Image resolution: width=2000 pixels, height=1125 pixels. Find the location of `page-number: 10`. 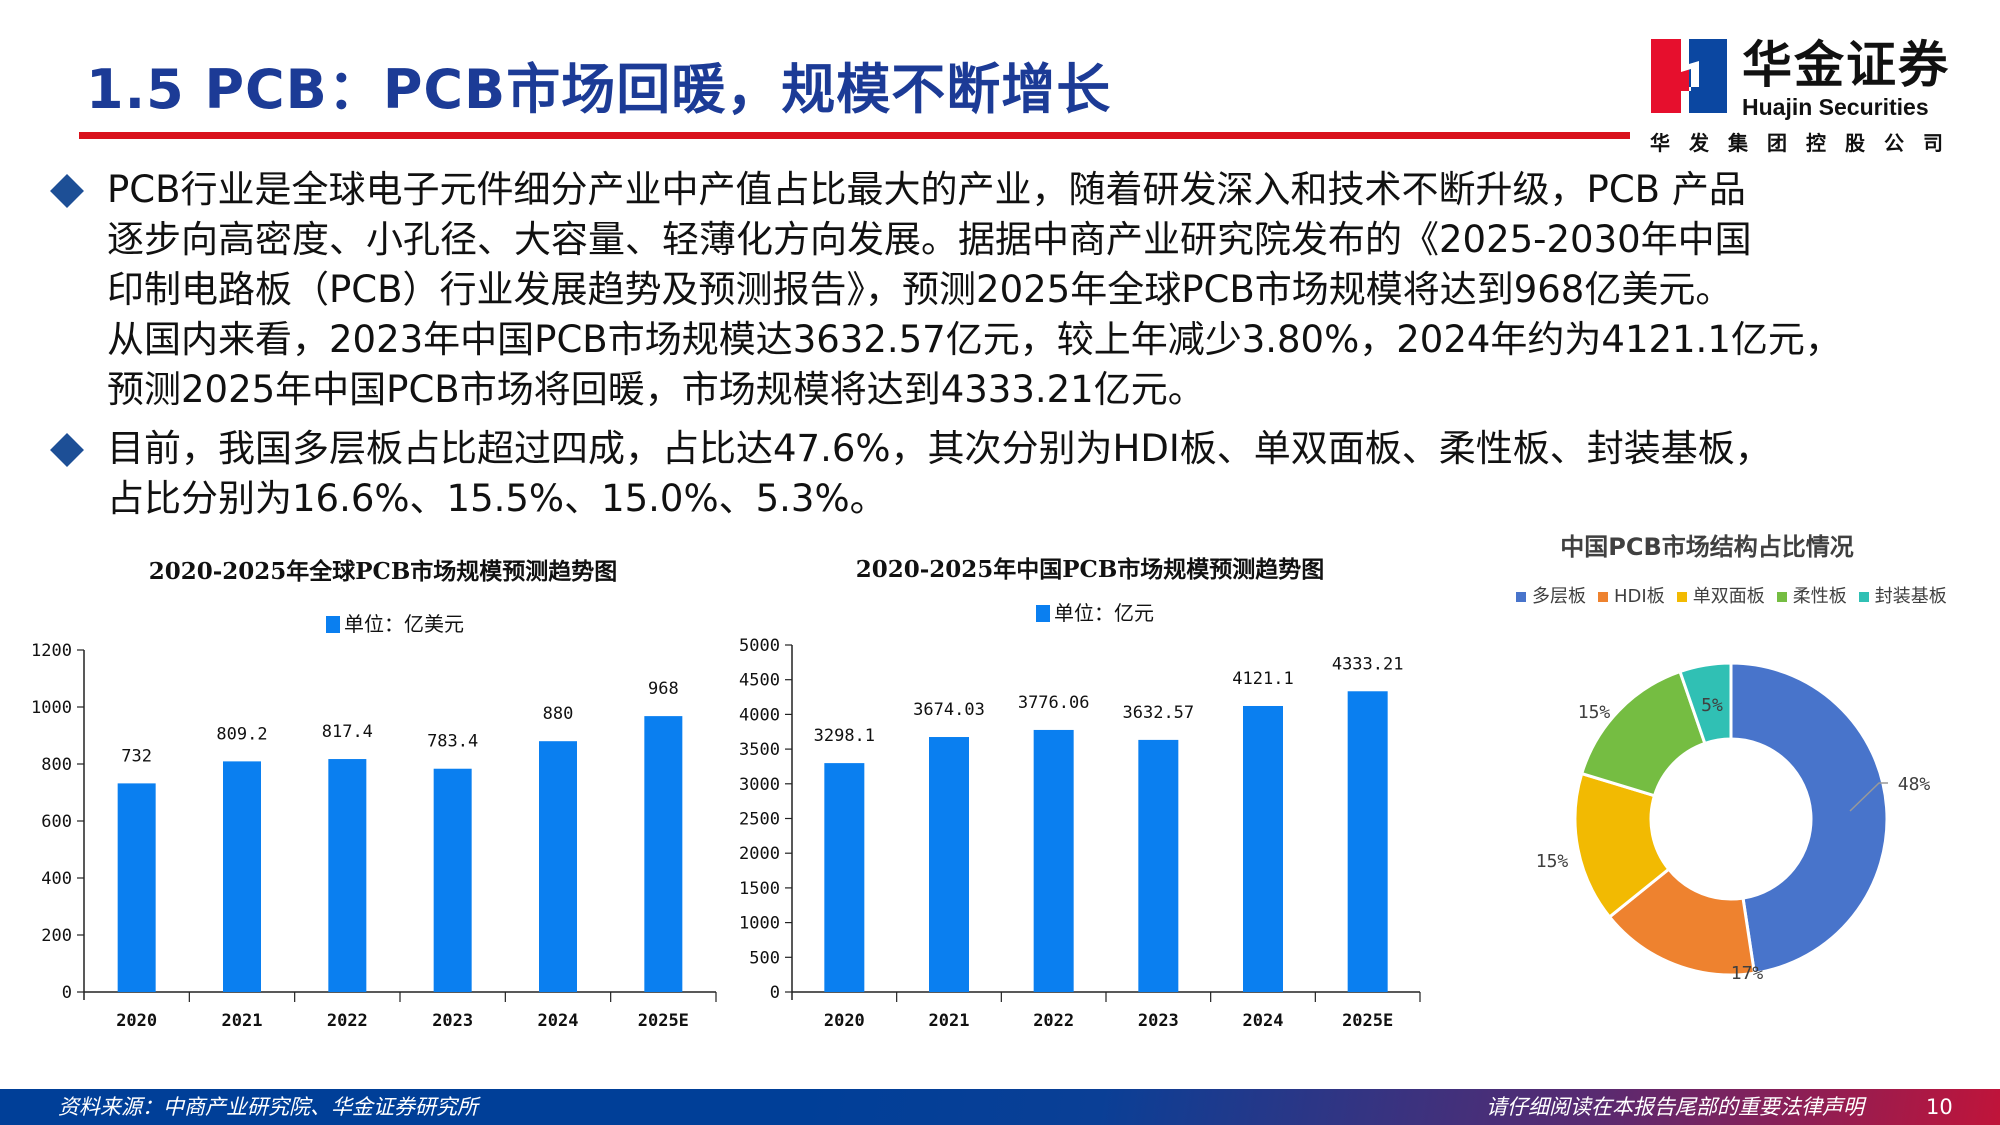

page-number: 10 is located at coordinates (1939, 1107).